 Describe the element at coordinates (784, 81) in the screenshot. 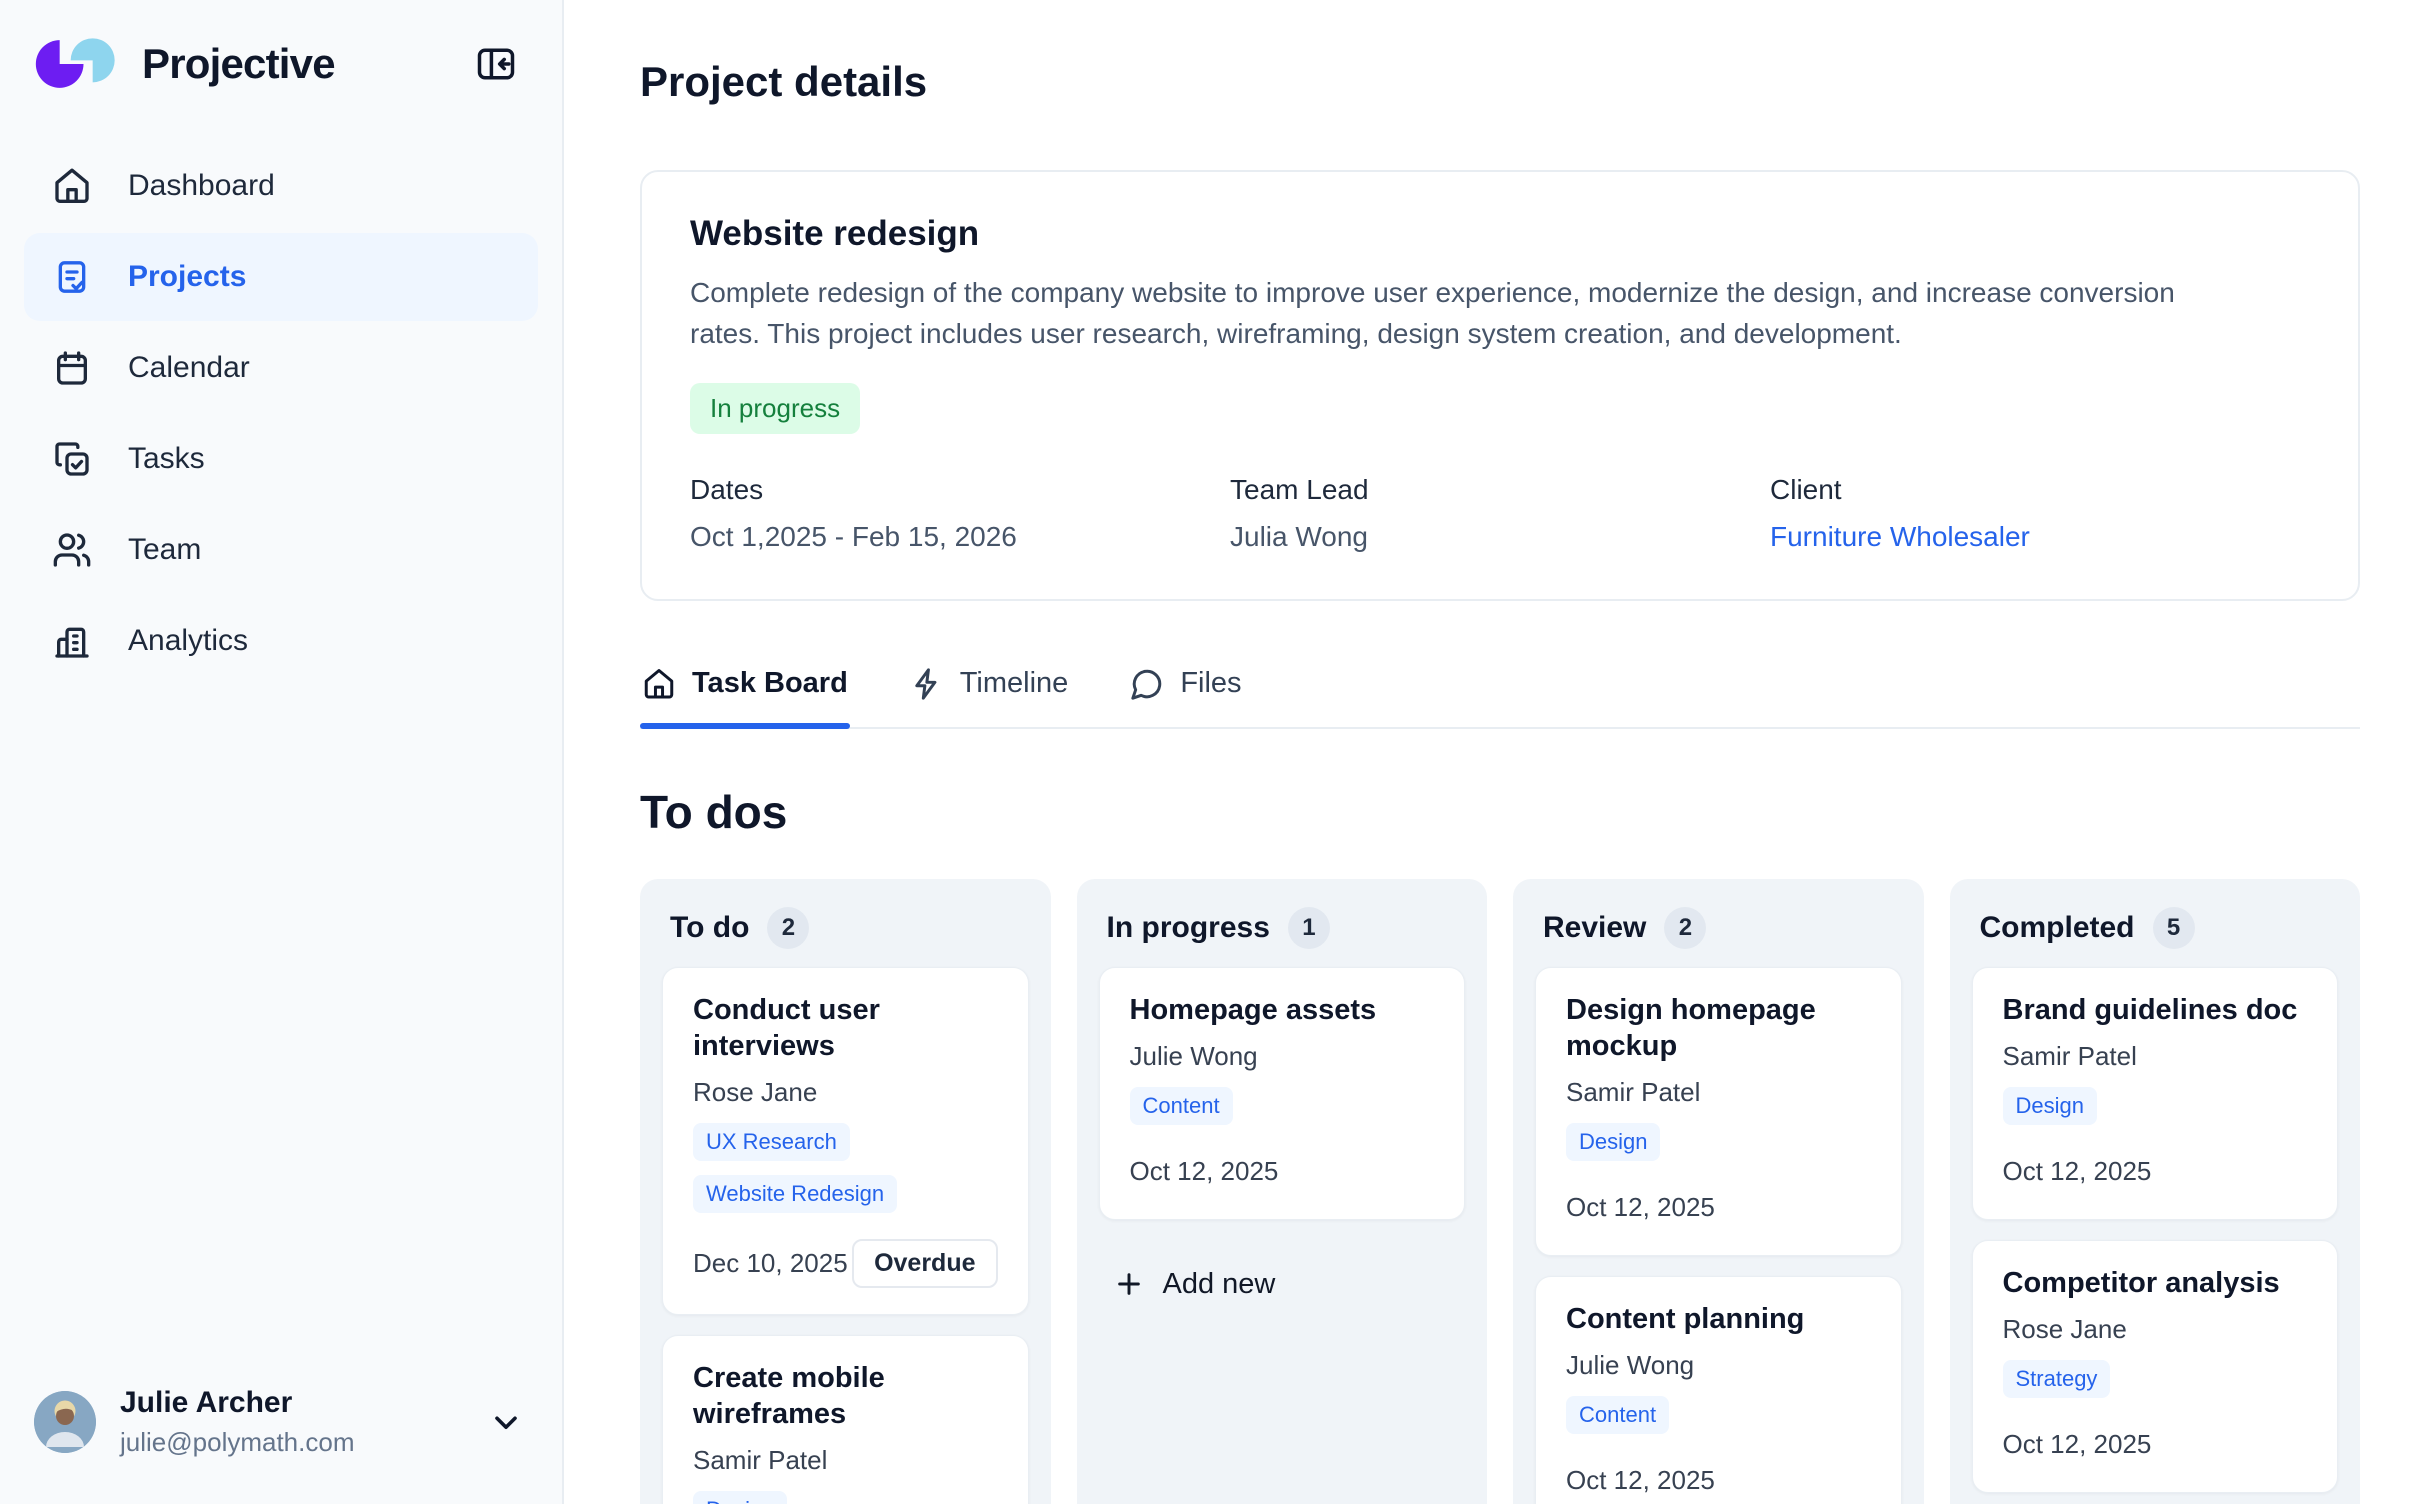

I see `page-title: Project details` at that location.